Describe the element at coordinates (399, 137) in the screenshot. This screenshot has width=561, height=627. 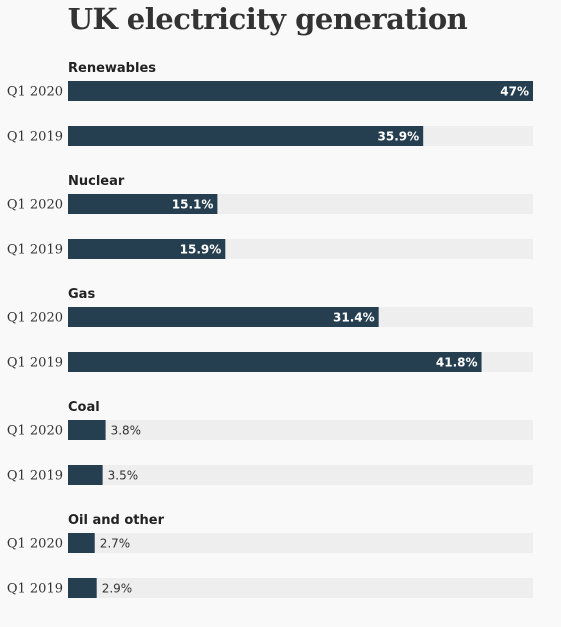
I see `data-label: 35.9%` at that location.